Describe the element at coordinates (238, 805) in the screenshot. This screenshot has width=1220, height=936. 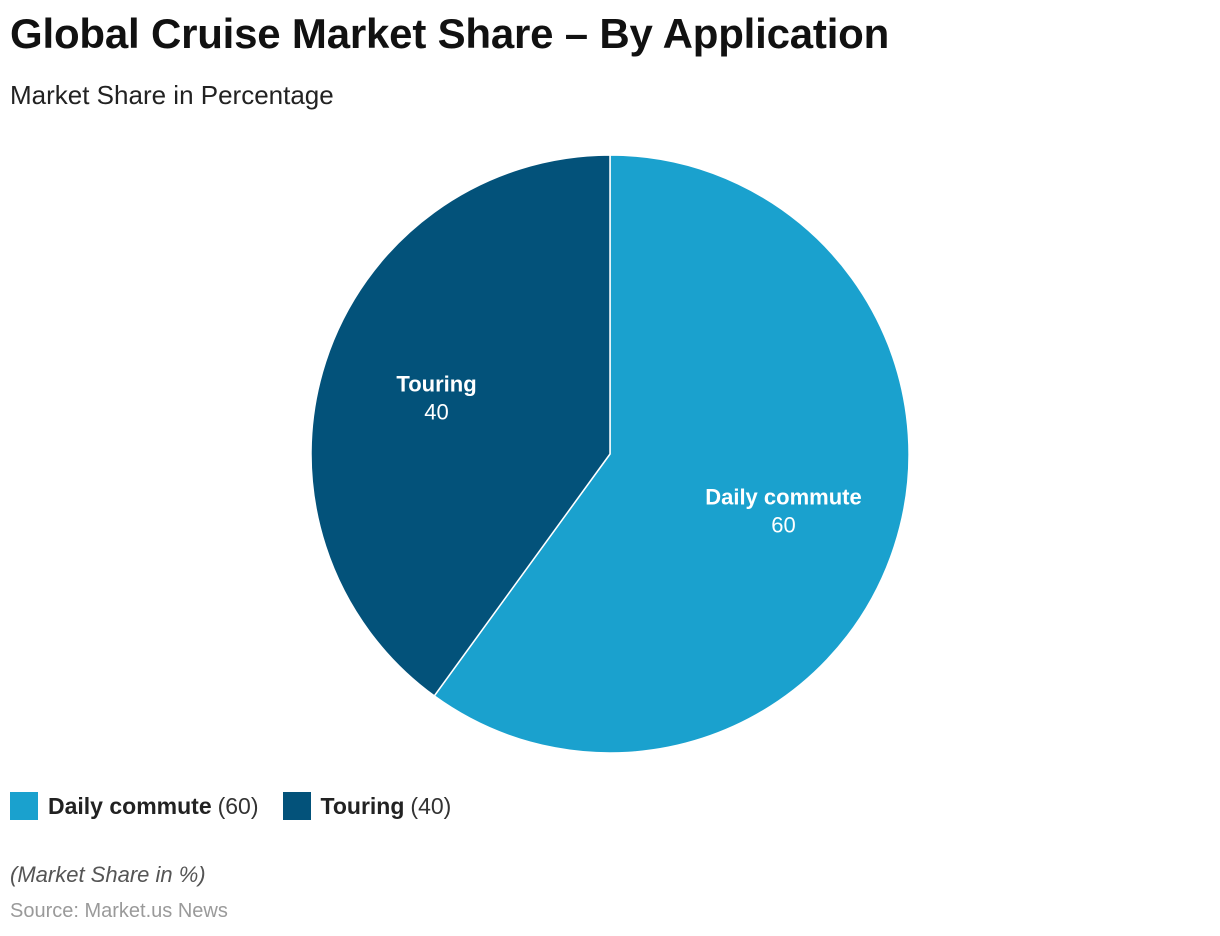
I see `legend-value-daily-commute: (60)` at that location.